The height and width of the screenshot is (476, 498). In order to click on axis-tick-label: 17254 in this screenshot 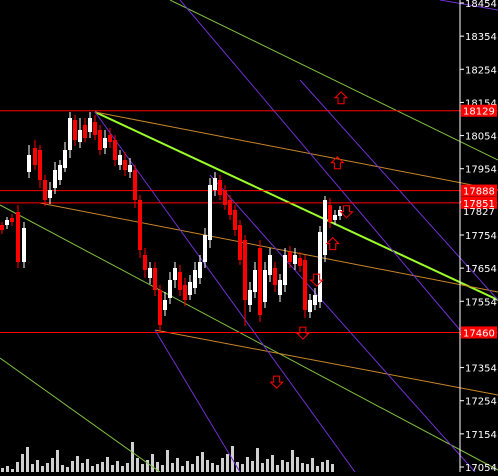, I will do `click(481, 402)`.